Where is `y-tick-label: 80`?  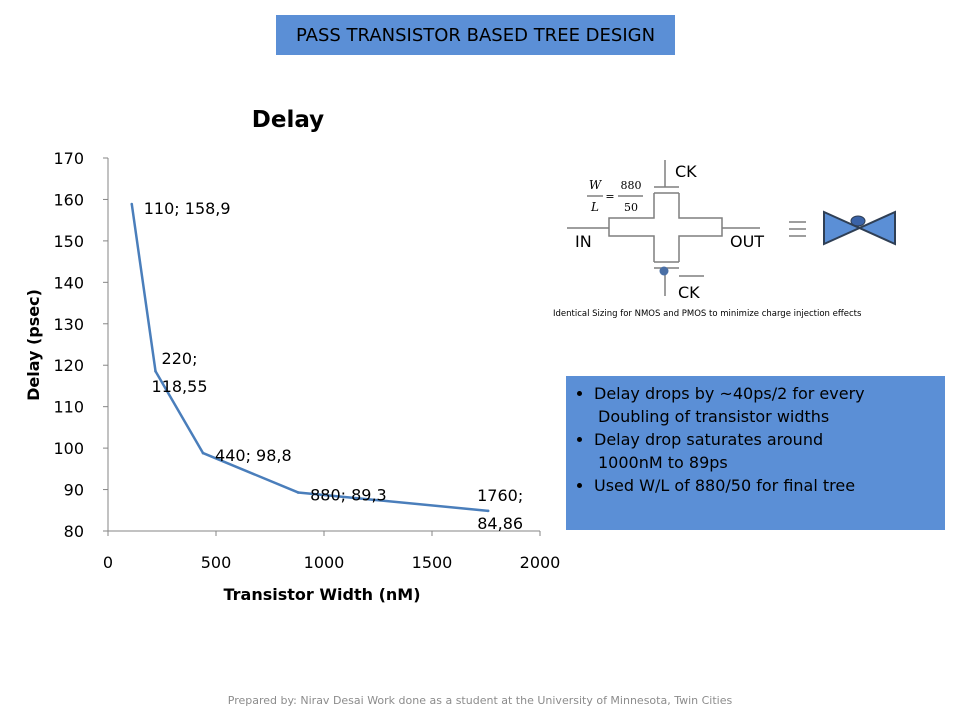
y-tick-label: 80 is located at coordinates (74, 531).